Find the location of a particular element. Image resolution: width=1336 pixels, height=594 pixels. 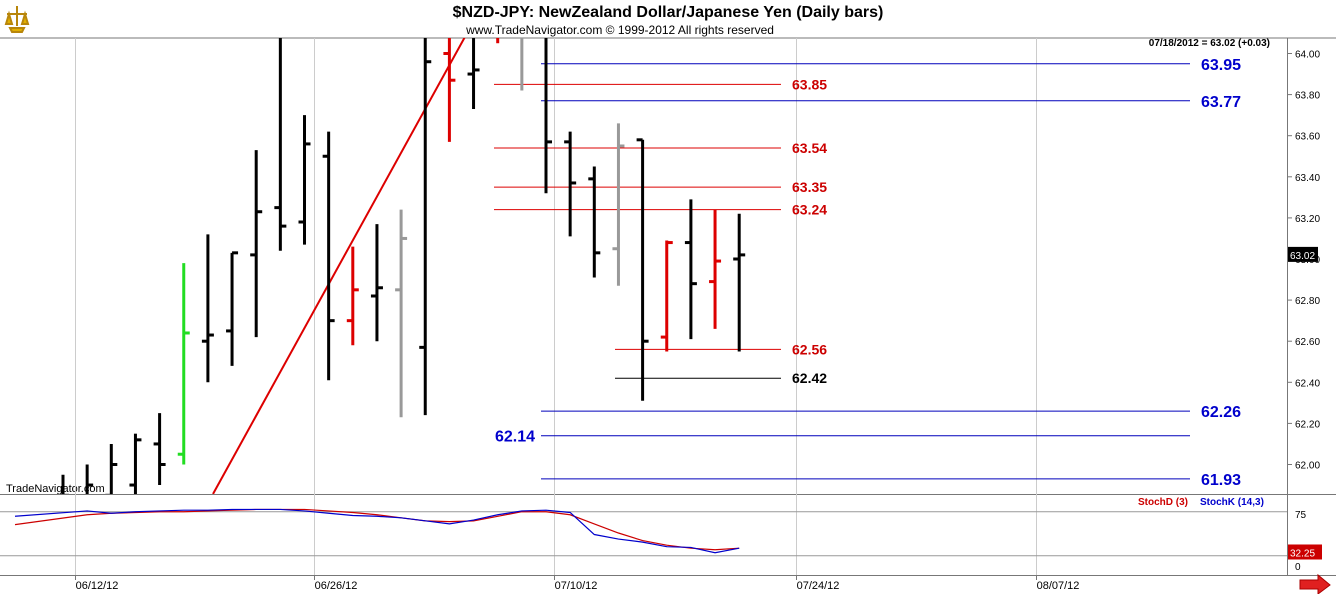

trendline-segment is located at coordinates (339, 266).